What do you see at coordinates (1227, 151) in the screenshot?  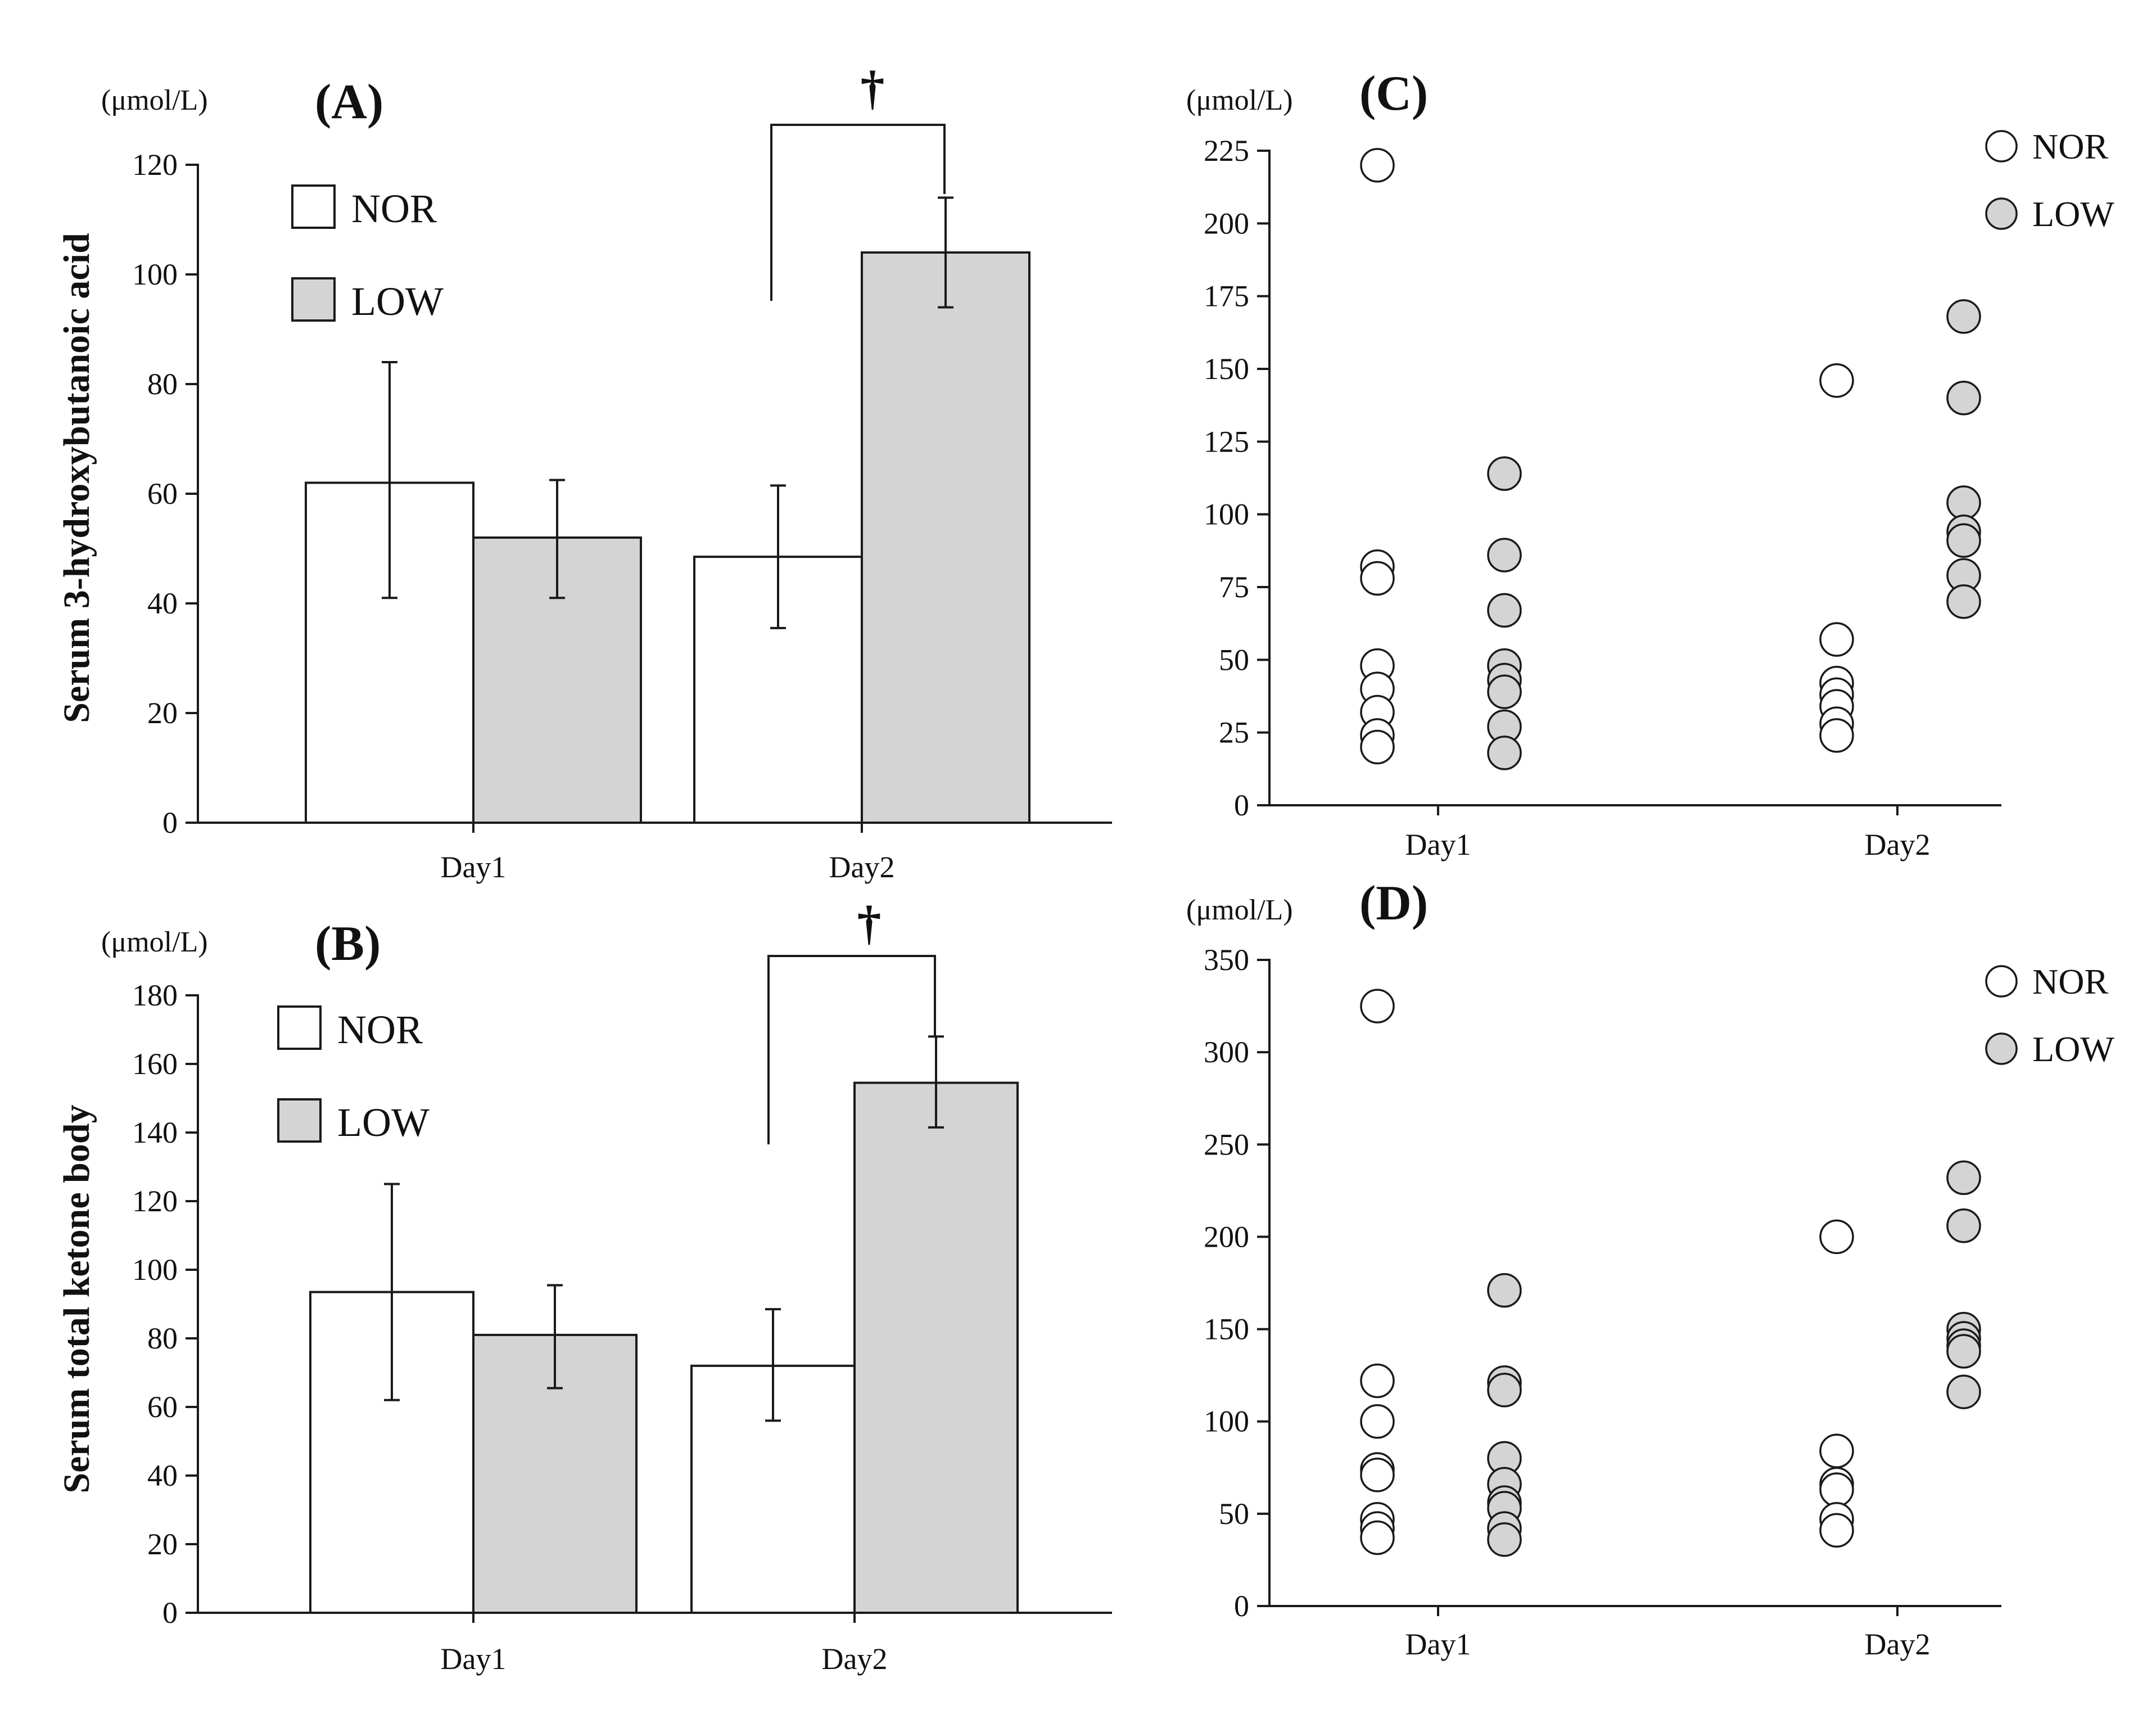 I see `y-tick-label: 225` at bounding box center [1227, 151].